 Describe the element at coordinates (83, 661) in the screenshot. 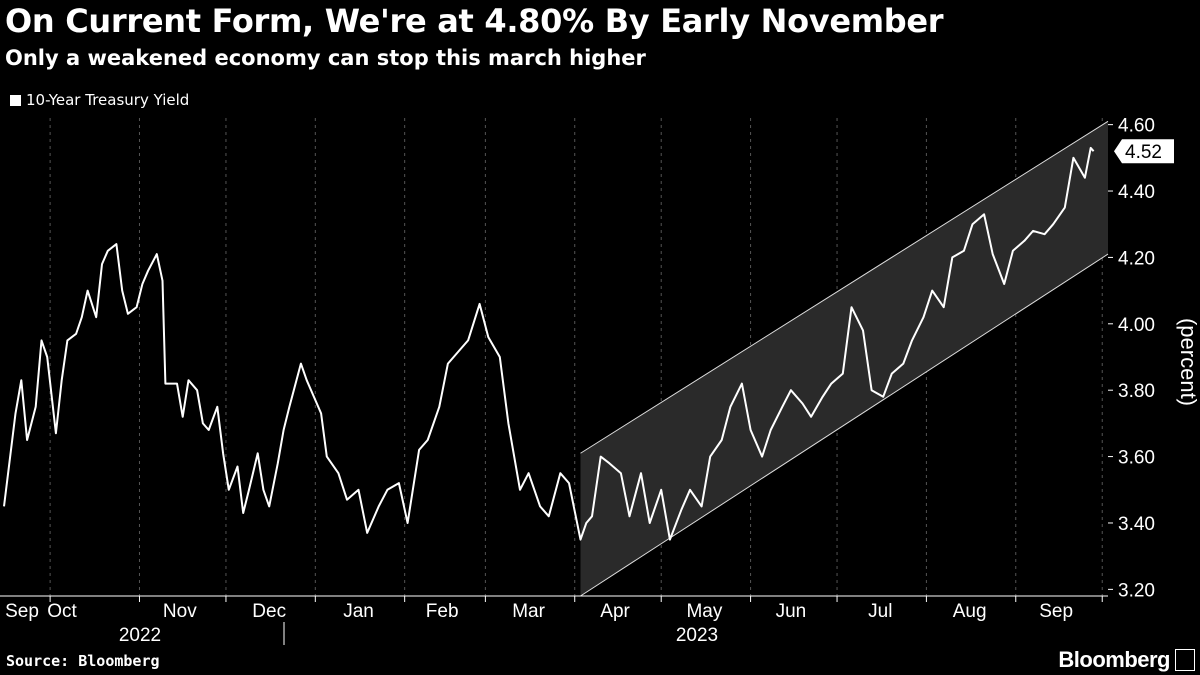

I see `source-note: Source: Bloomberg` at that location.